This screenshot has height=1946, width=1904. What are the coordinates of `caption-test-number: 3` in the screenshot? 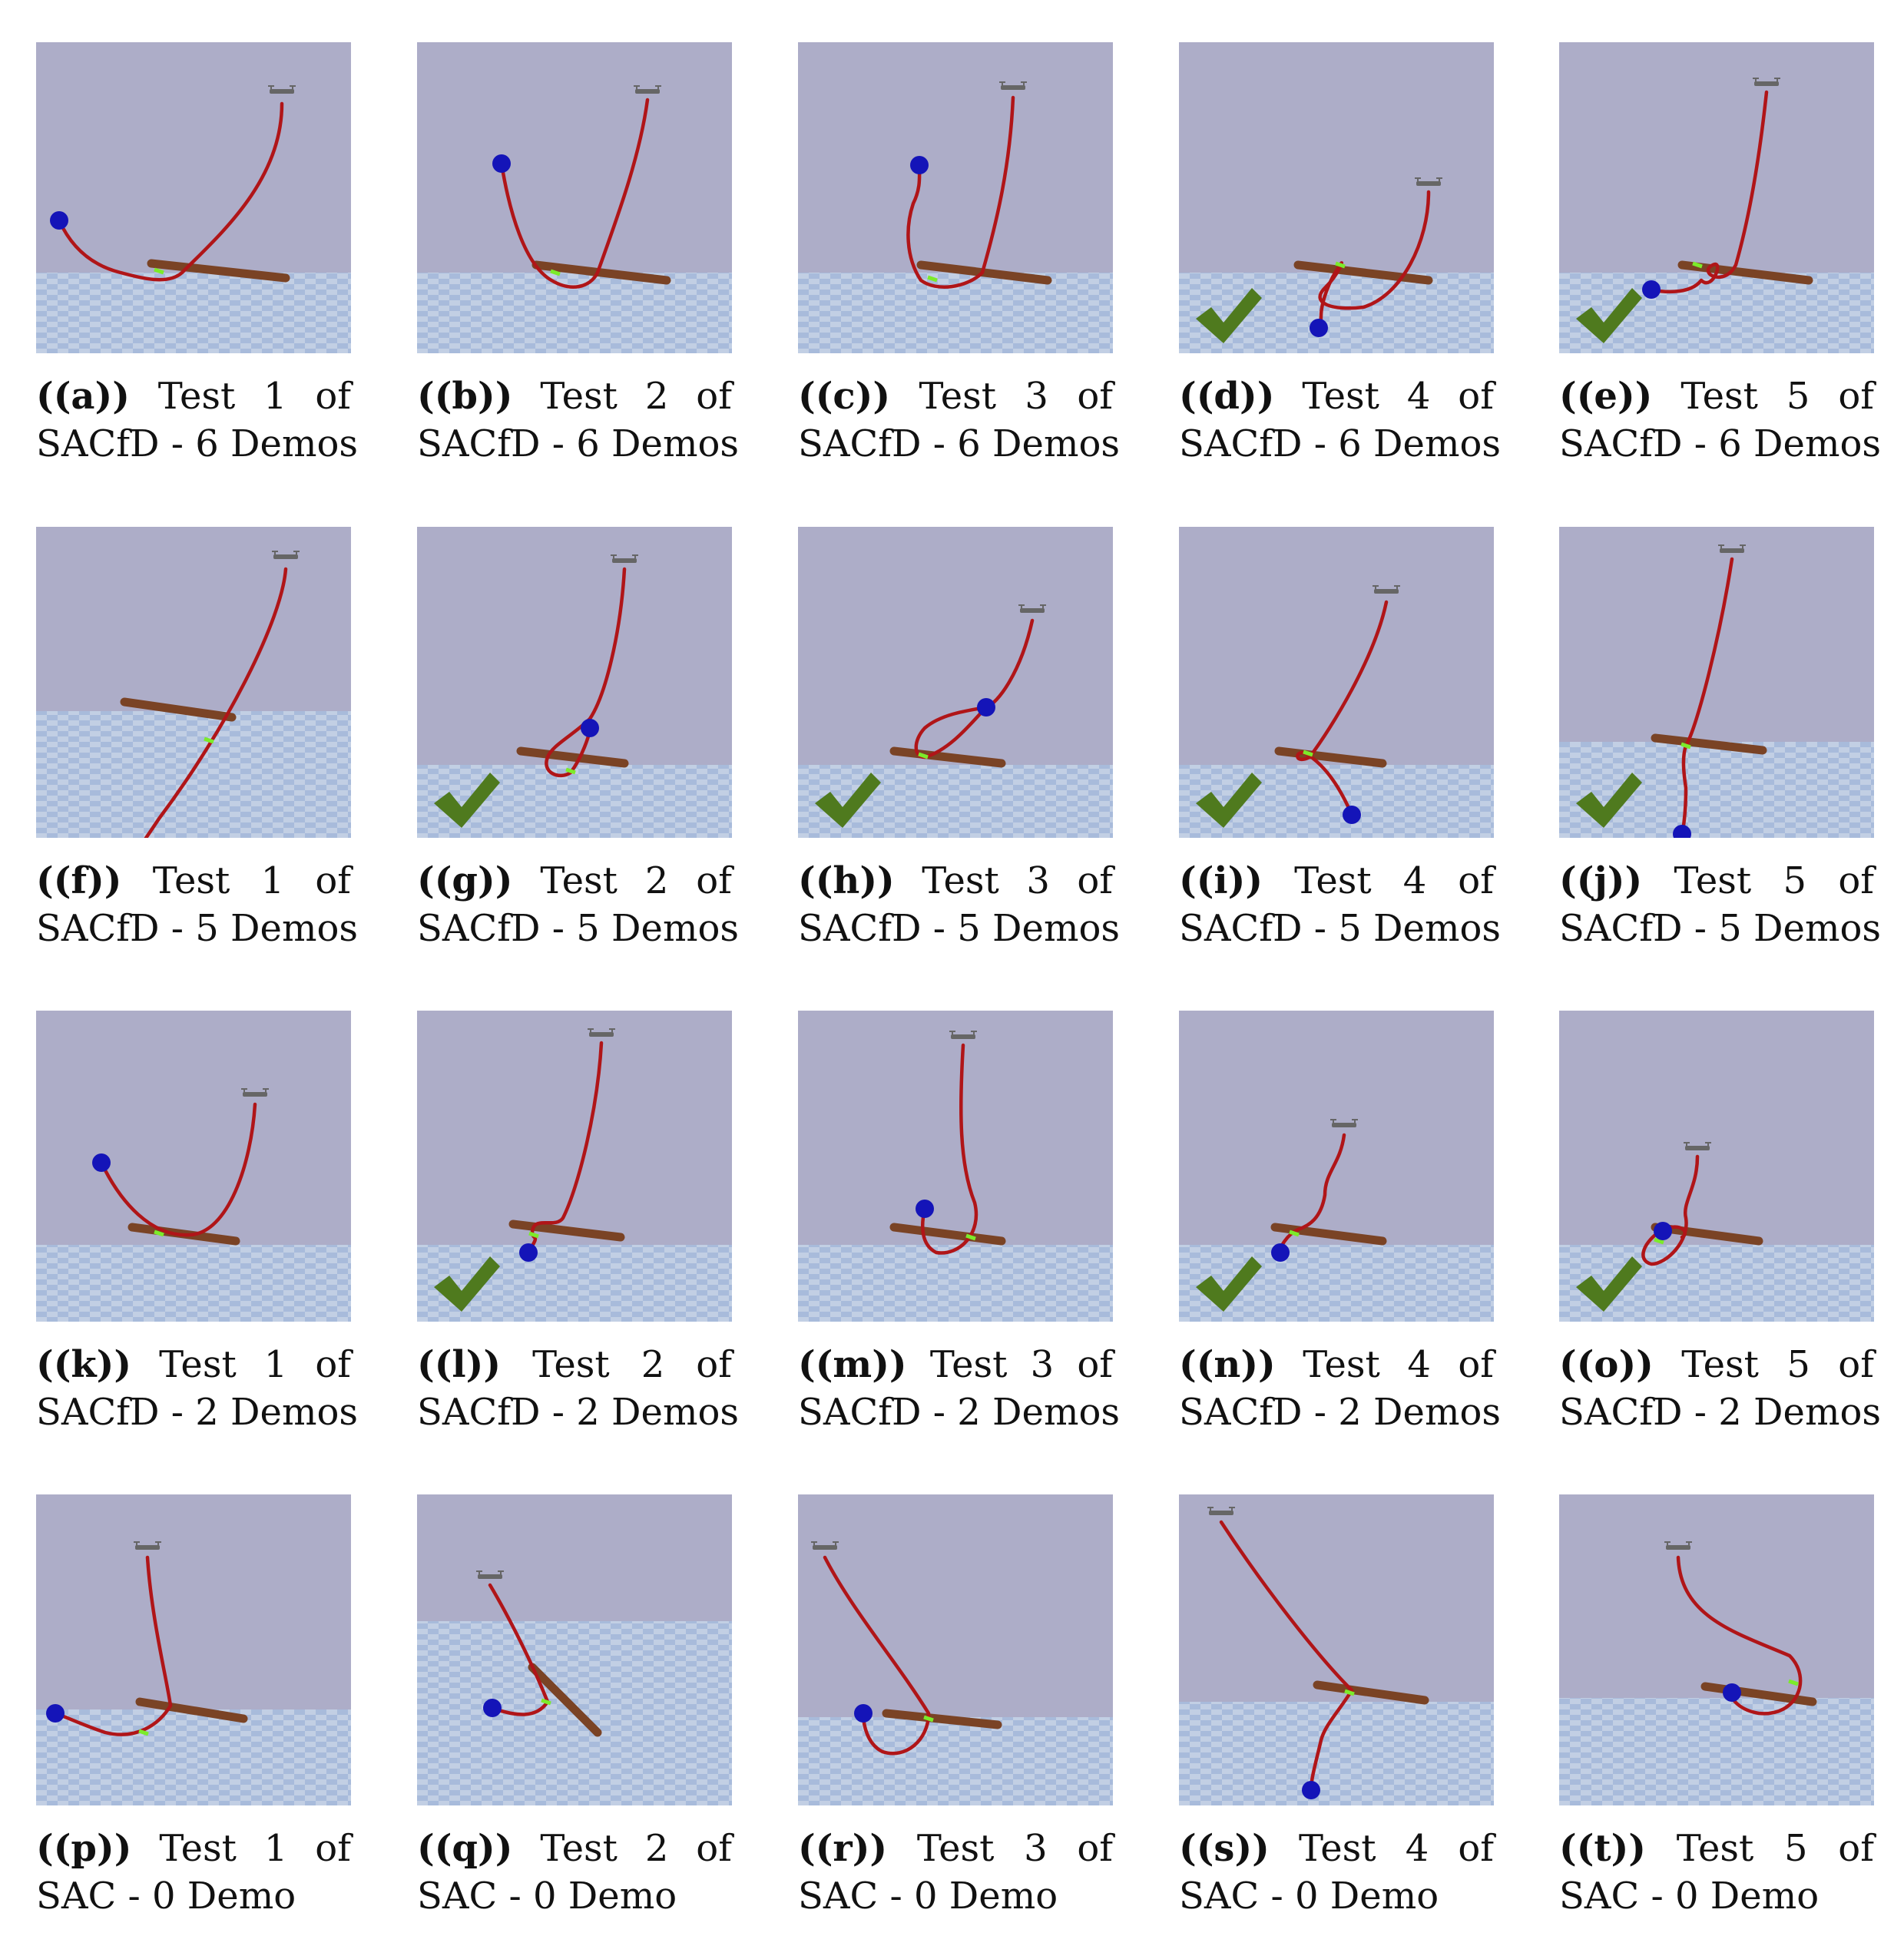 It's located at (1042, 1364).